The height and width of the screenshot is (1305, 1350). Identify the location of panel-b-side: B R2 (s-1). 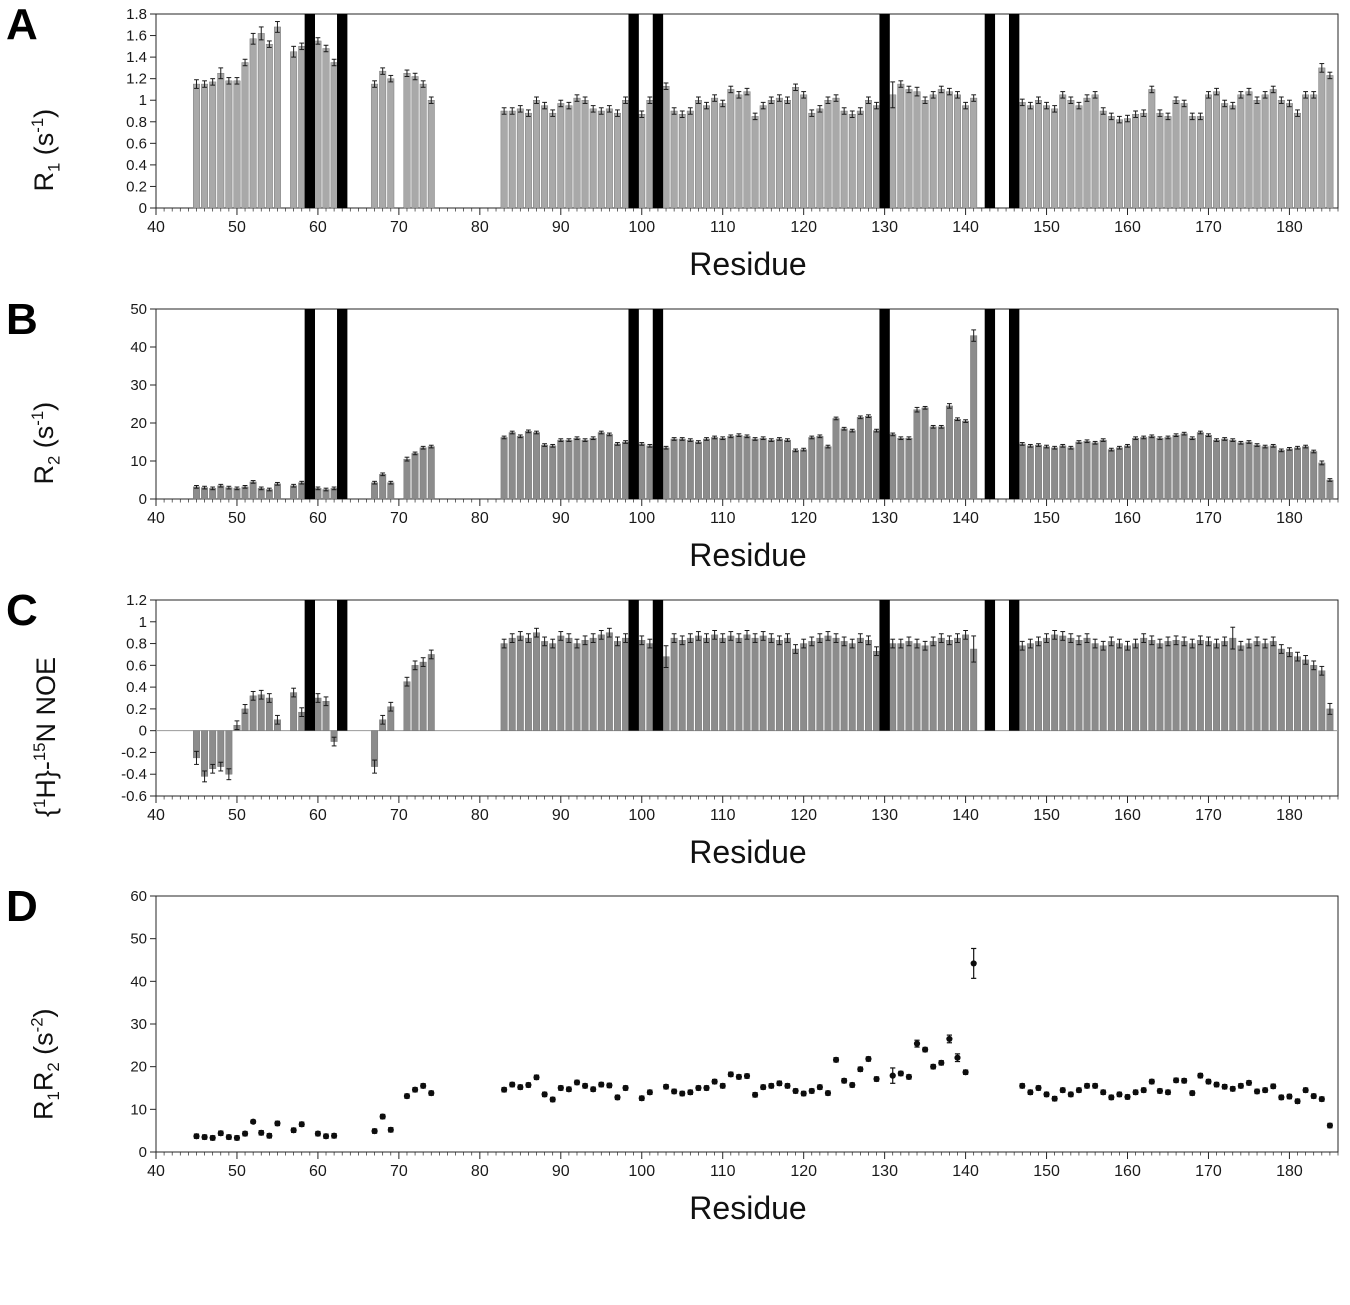
(46, 440).